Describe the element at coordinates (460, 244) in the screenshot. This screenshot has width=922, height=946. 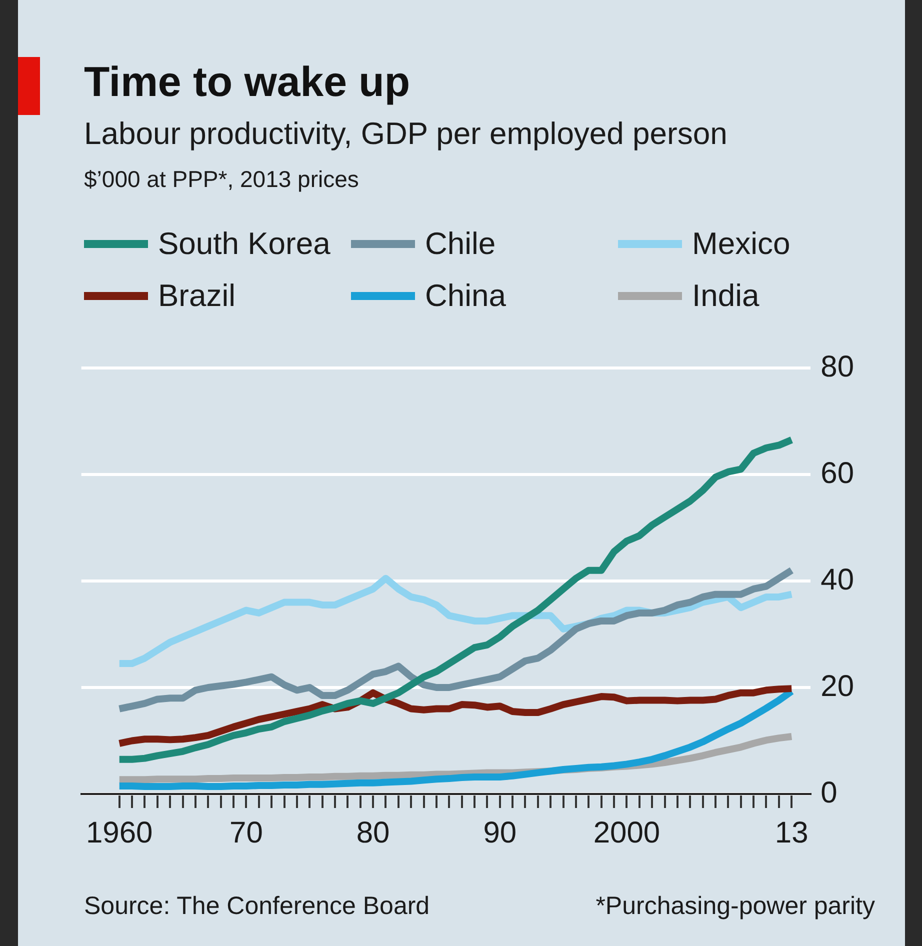
I see `legend-label: Chile` at that location.